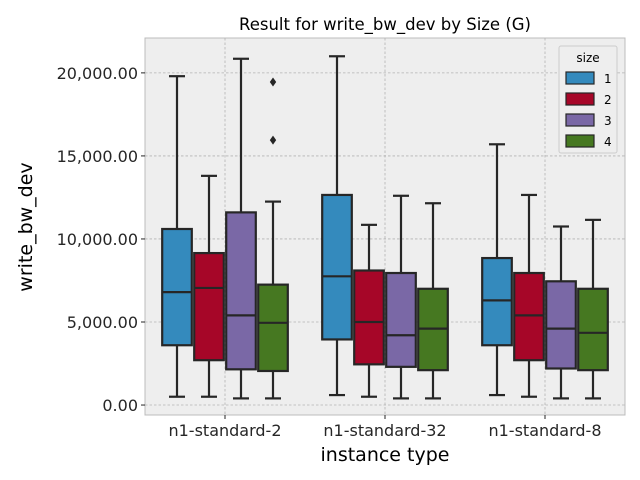 The width and height of the screenshot is (640, 480). What do you see at coordinates (608, 100) in the screenshot?
I see `legend-label-2: 2` at bounding box center [608, 100].